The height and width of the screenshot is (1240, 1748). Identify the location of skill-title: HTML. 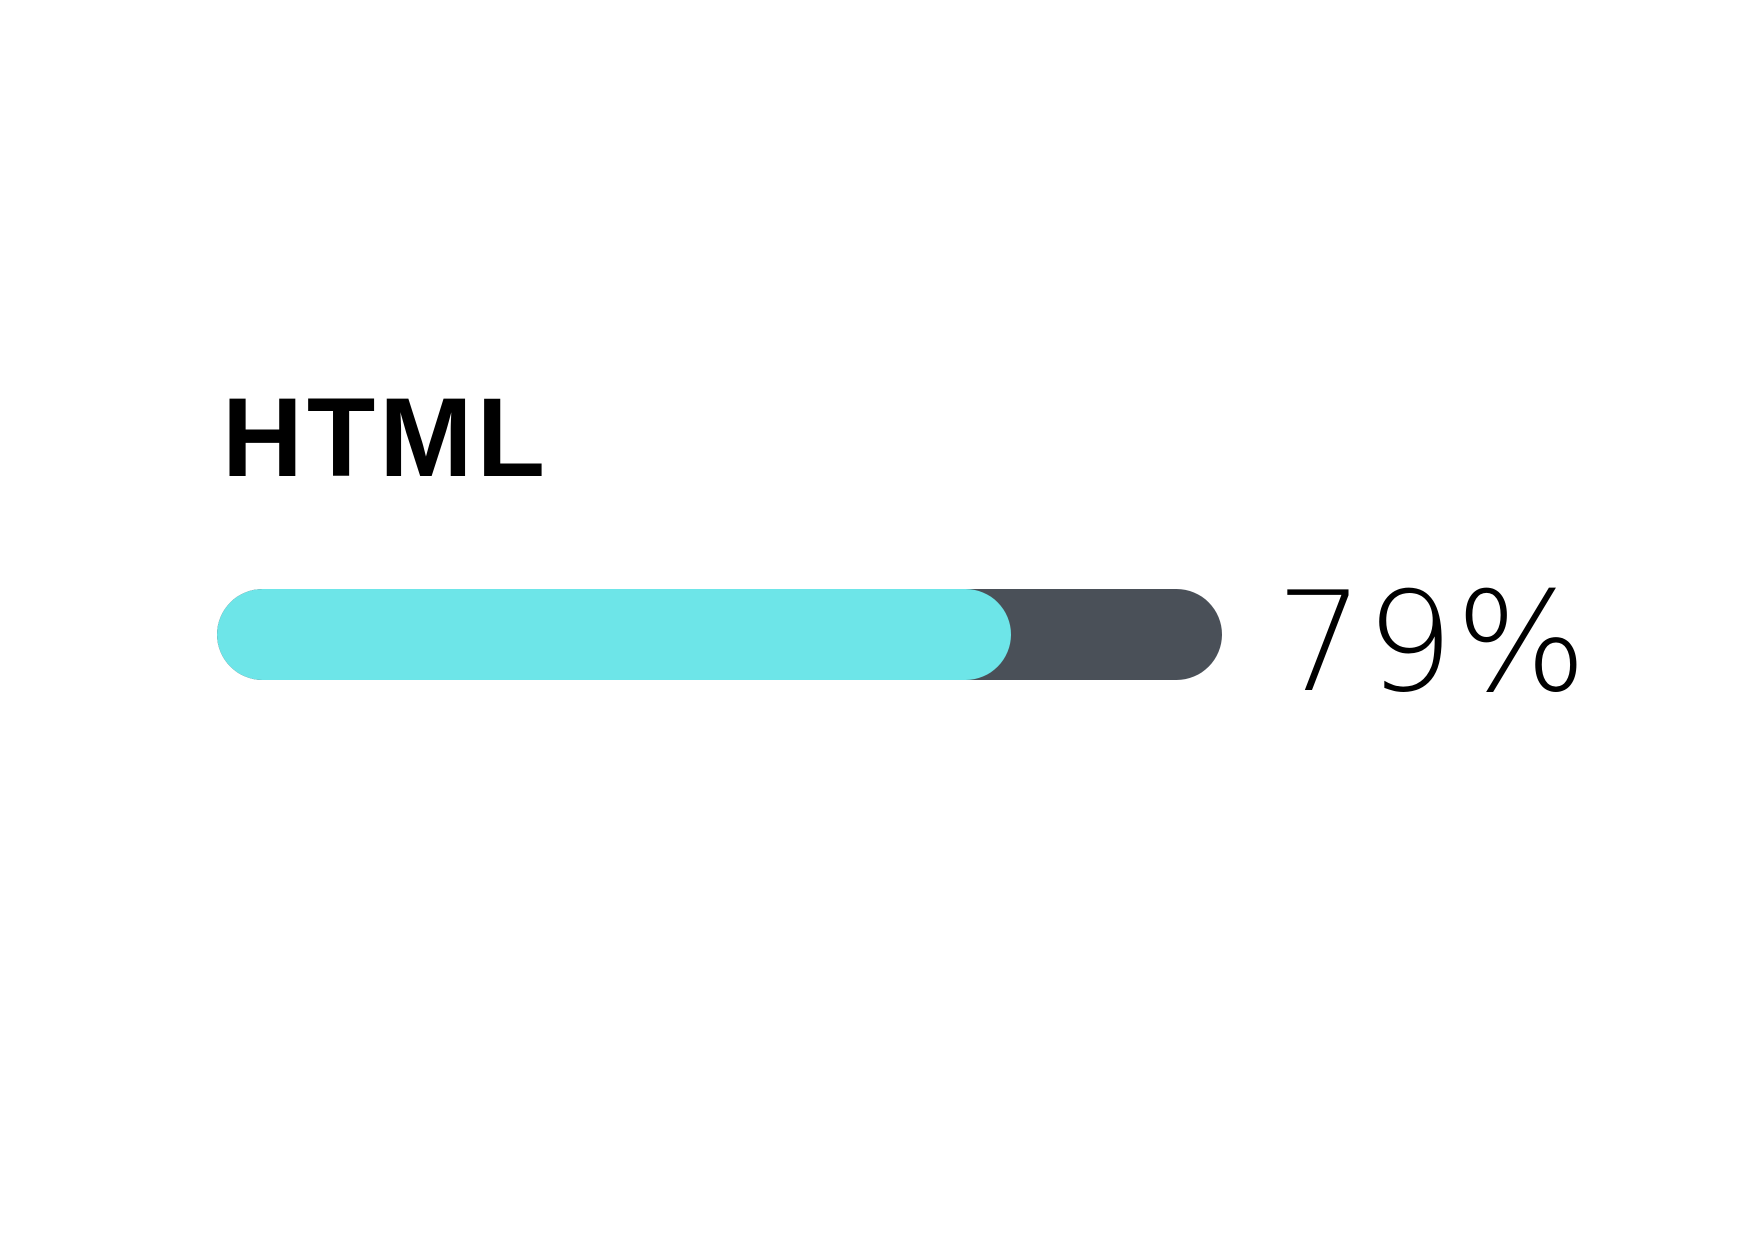
(386, 437).